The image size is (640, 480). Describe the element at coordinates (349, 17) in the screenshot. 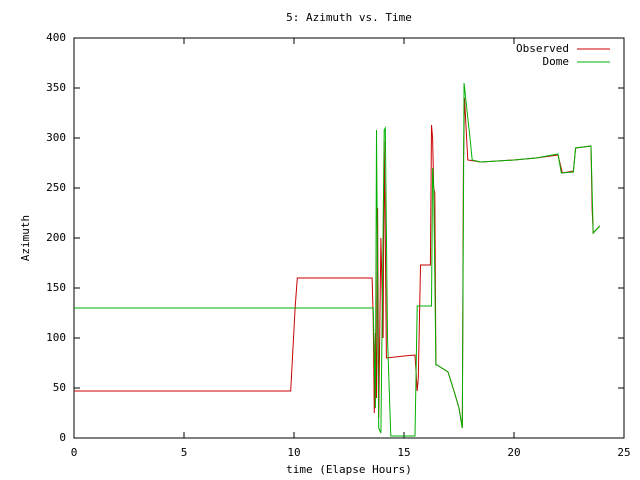

I see `chart-title: 5: Azimuth vs. Time` at that location.